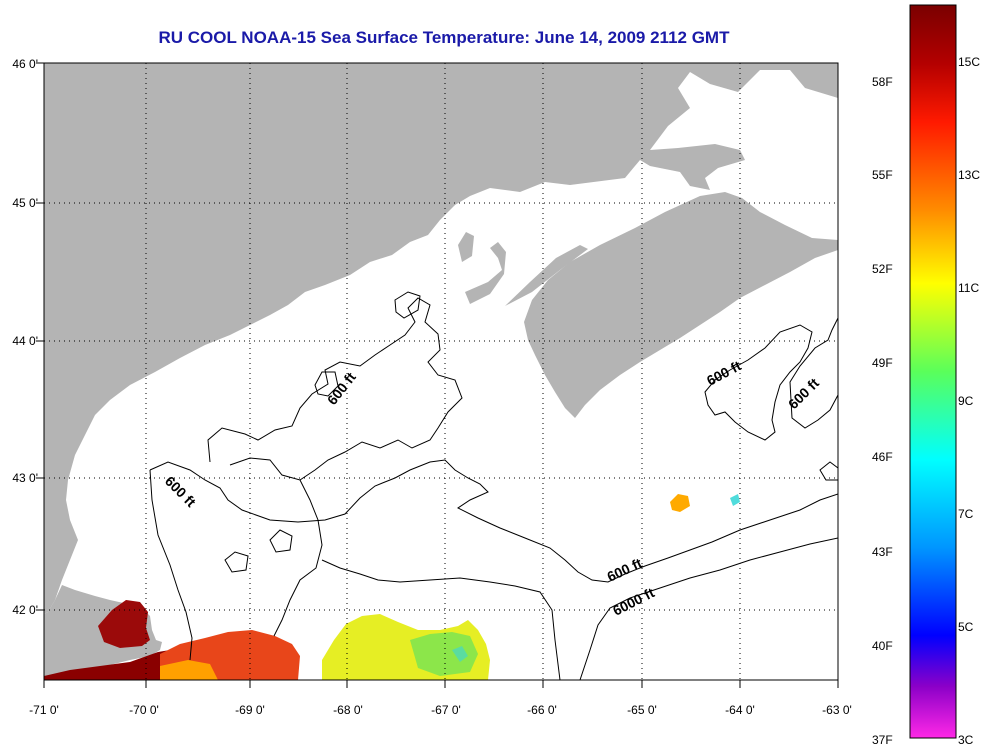  Describe the element at coordinates (882, 740) in the screenshot. I see `colorbar-f-37: 37F` at that location.